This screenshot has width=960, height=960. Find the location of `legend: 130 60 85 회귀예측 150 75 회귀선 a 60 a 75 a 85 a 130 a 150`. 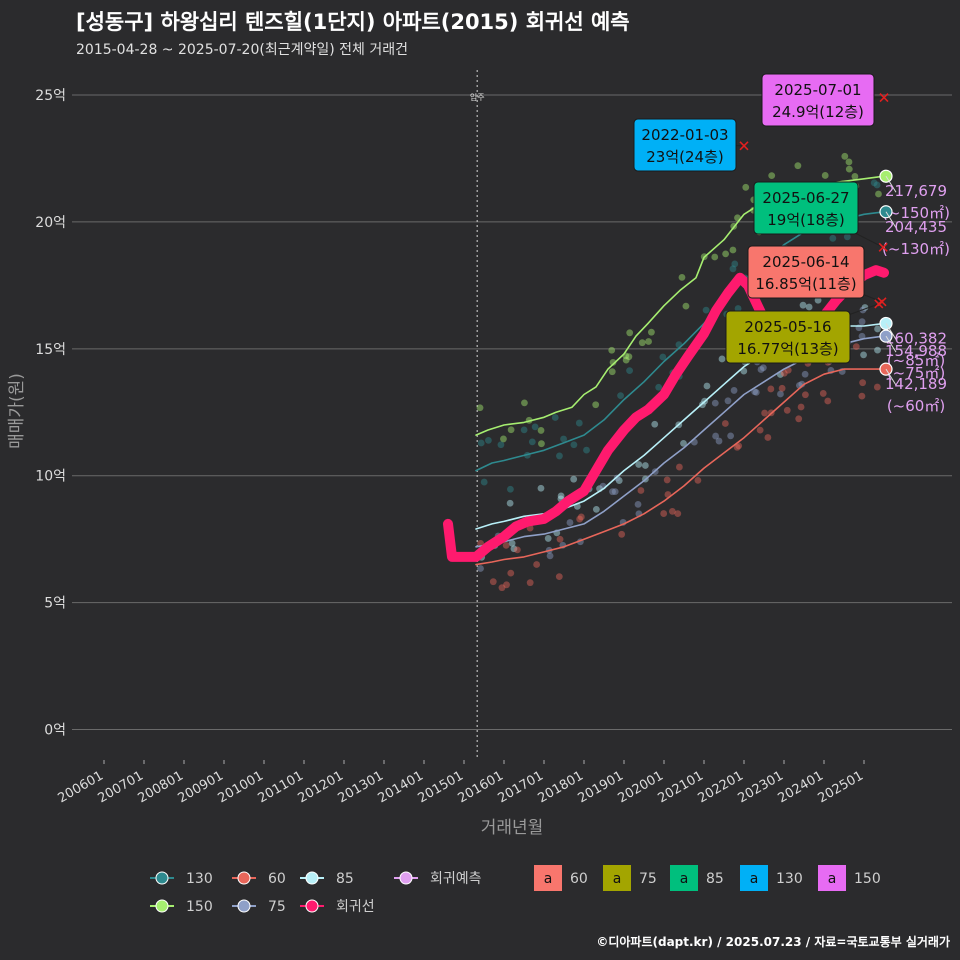

legend: 130 60 85 회귀예측 150 75 회귀선 a 60 a 75 a 85 a 130 a 150 is located at coordinates (515, 890).